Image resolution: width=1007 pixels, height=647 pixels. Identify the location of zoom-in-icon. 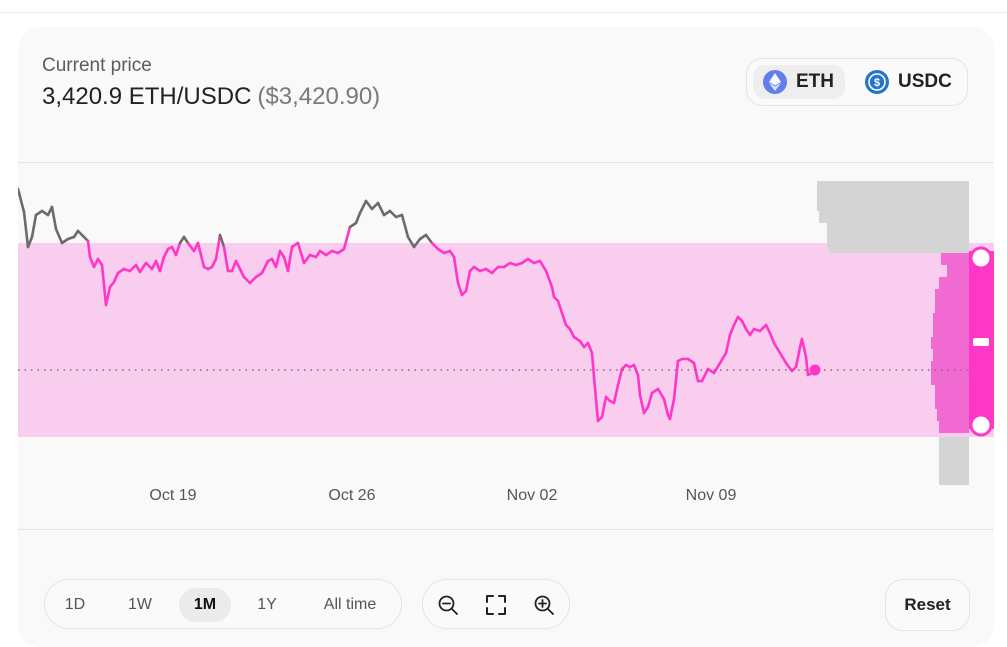
(544, 605).